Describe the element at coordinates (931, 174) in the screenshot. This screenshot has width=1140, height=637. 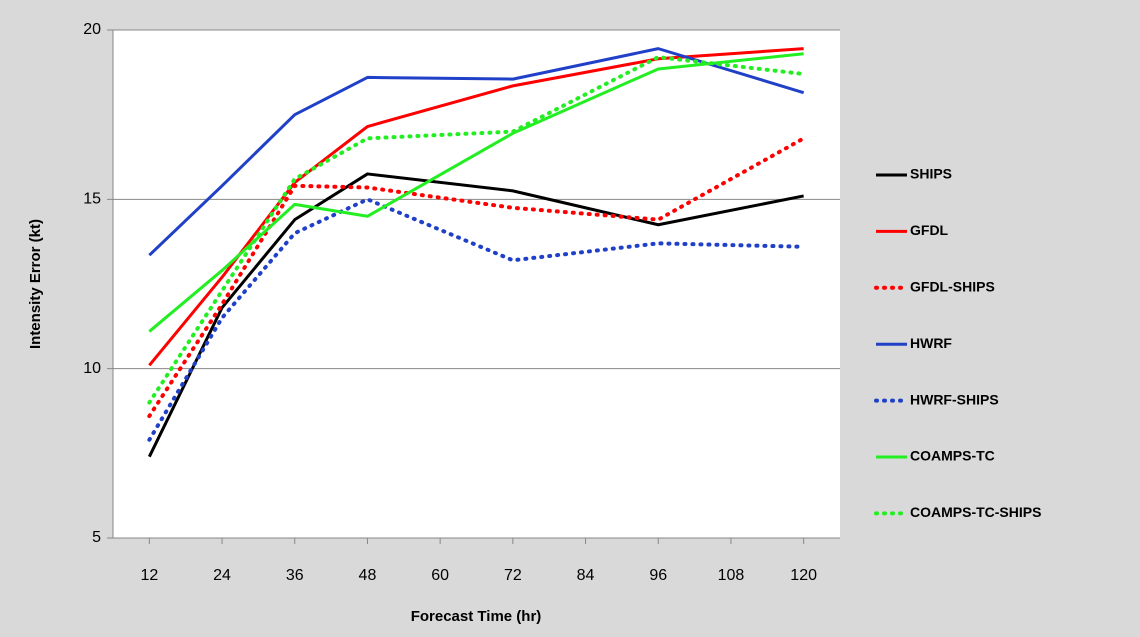
I see `legend-label: SHIPS` at that location.